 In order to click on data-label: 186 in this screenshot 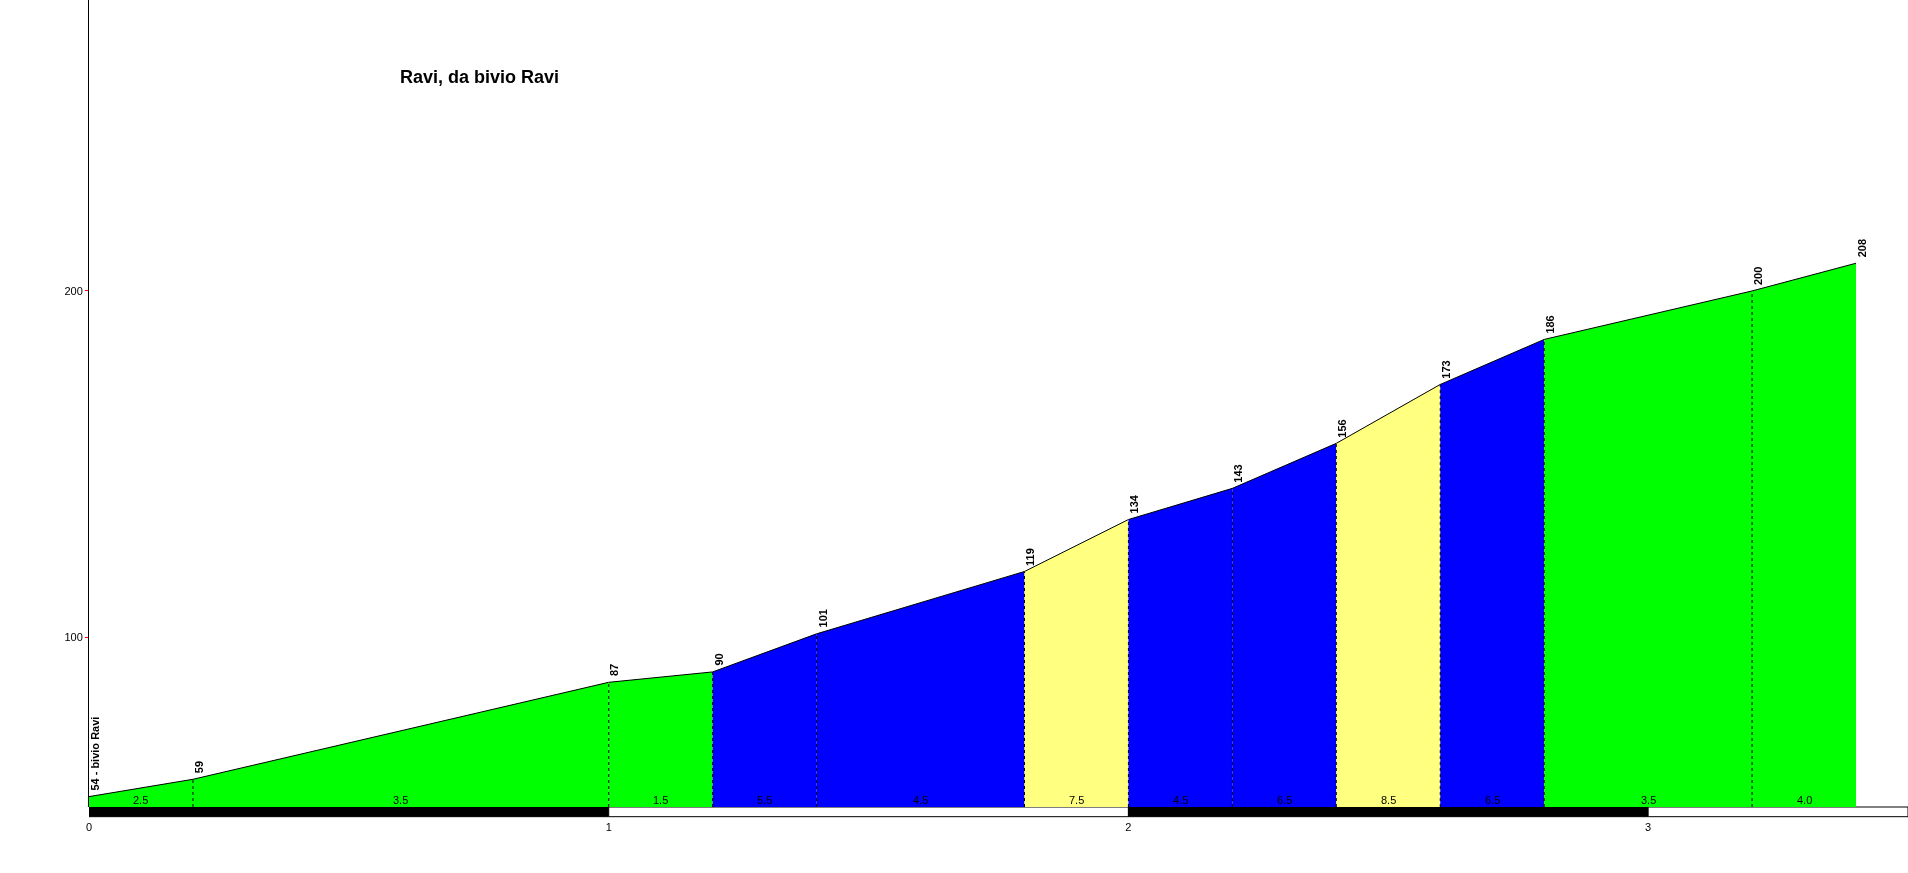, I will do `click(1549, 324)`.